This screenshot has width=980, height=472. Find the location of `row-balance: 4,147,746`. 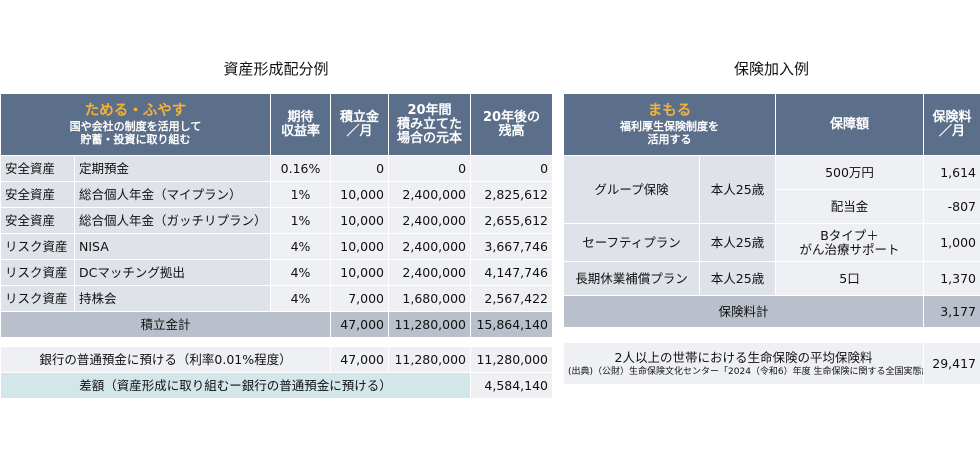

row-balance: 4,147,746 is located at coordinates (512, 272).